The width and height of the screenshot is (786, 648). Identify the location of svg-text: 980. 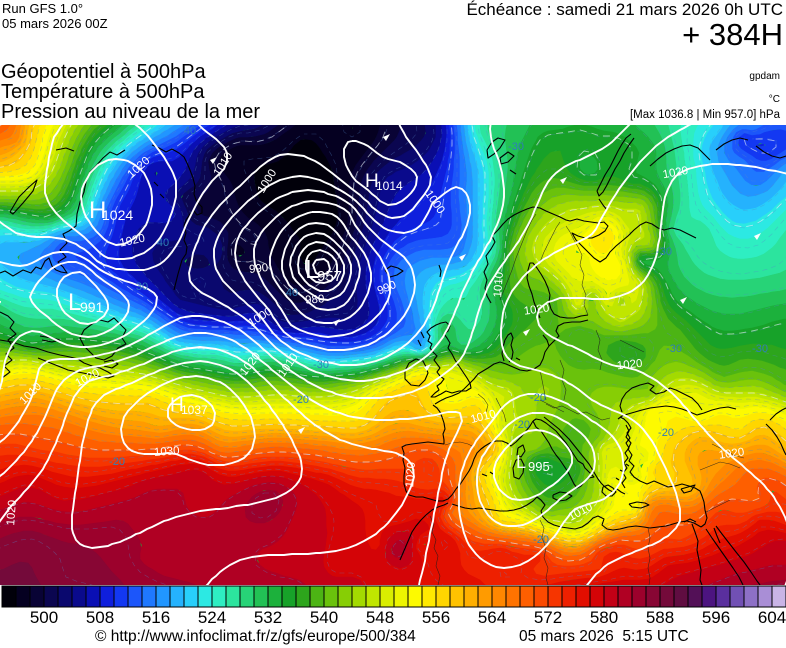
(315, 299).